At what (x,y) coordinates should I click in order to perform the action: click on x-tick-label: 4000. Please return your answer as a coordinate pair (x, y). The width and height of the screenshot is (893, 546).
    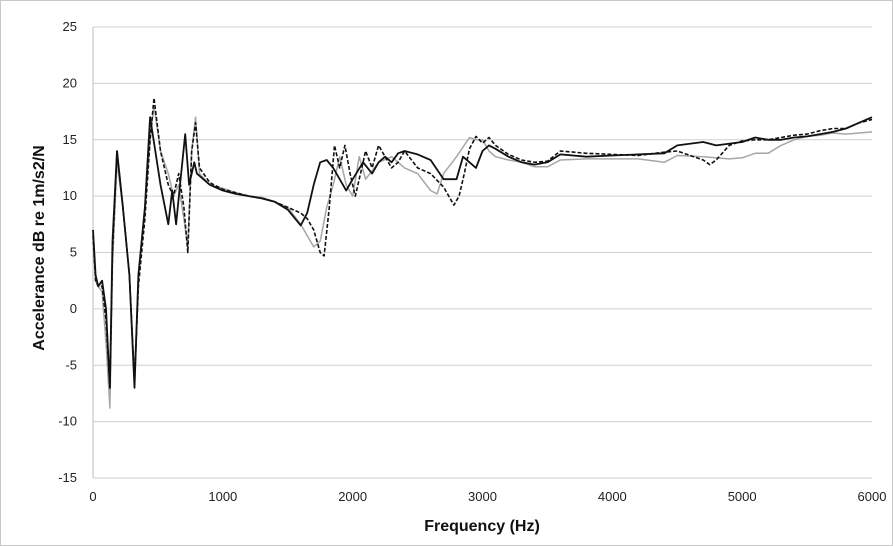
    Looking at the image, I should click on (612, 496).